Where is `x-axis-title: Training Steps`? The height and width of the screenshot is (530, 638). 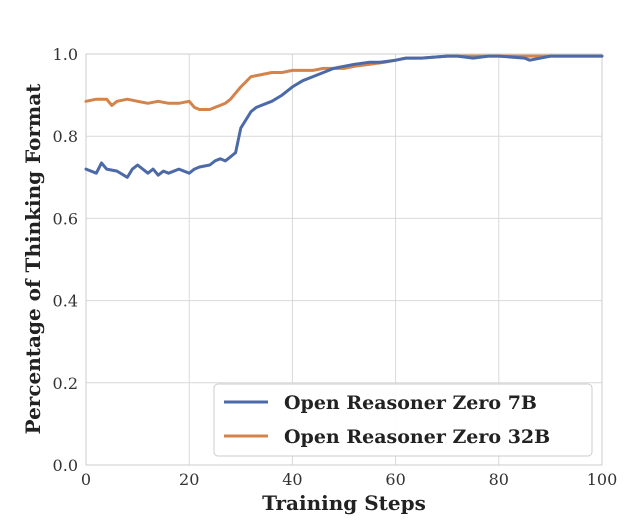
x-axis-title: Training Steps is located at coordinates (344, 503).